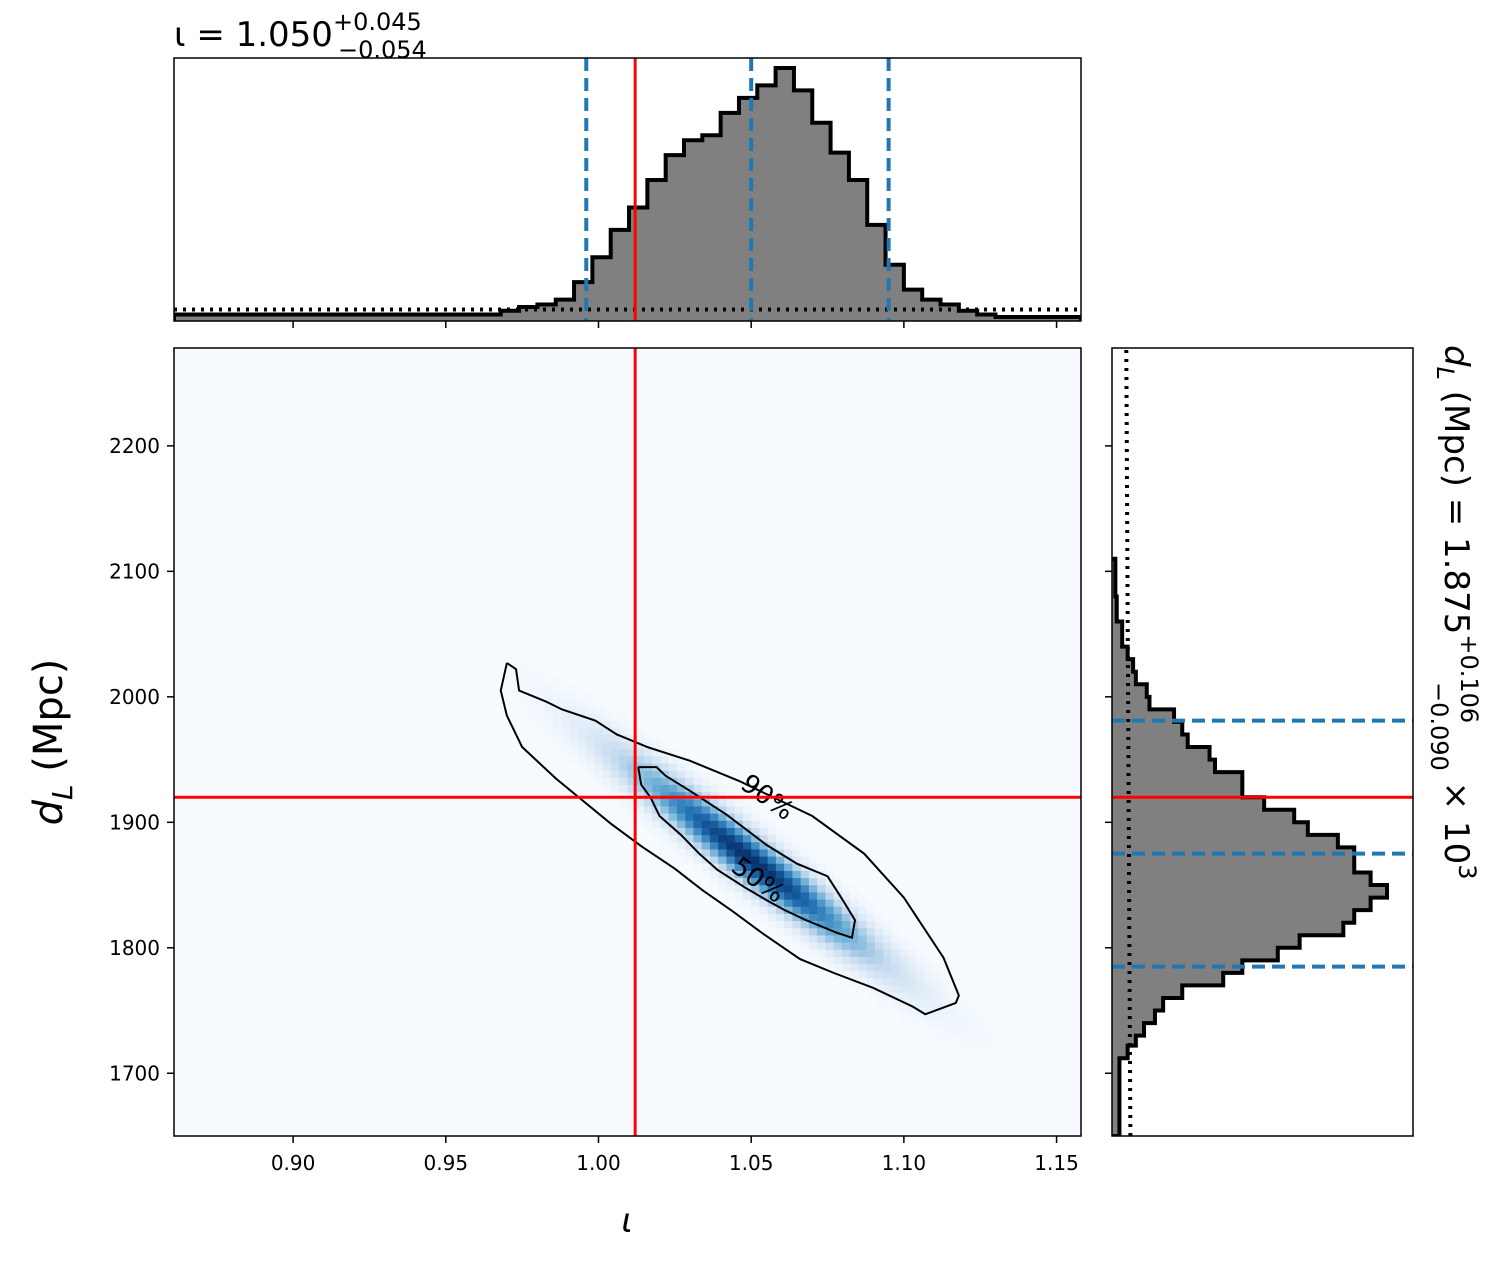  Describe the element at coordinates (134, 1073) in the screenshot. I see `y-tick-label: 1700` at that location.